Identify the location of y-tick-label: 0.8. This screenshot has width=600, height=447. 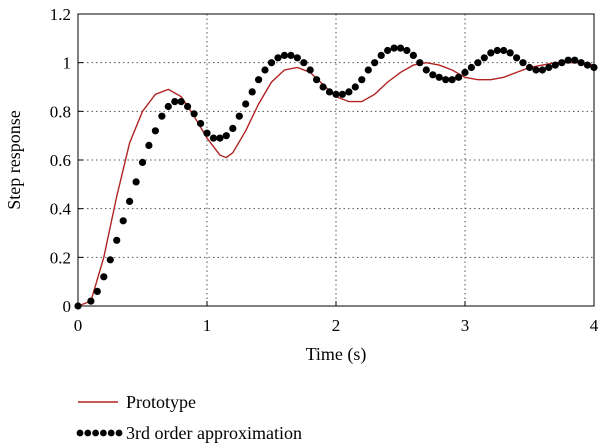
(60, 111).